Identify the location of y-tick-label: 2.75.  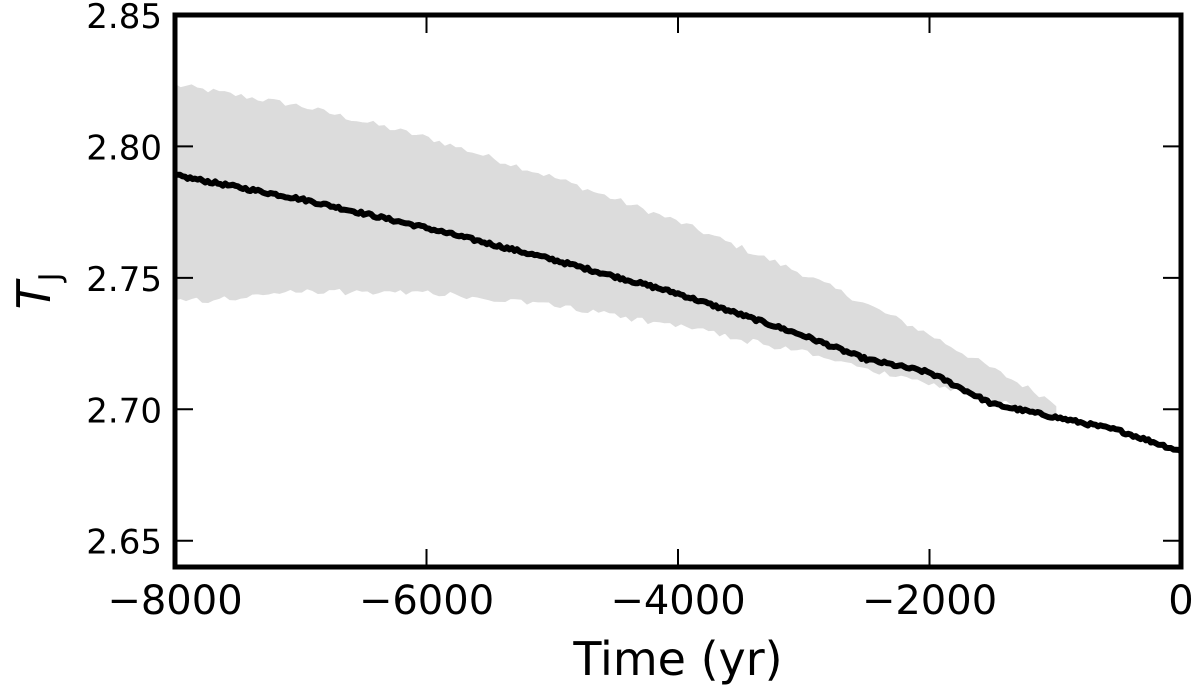
(124, 280).